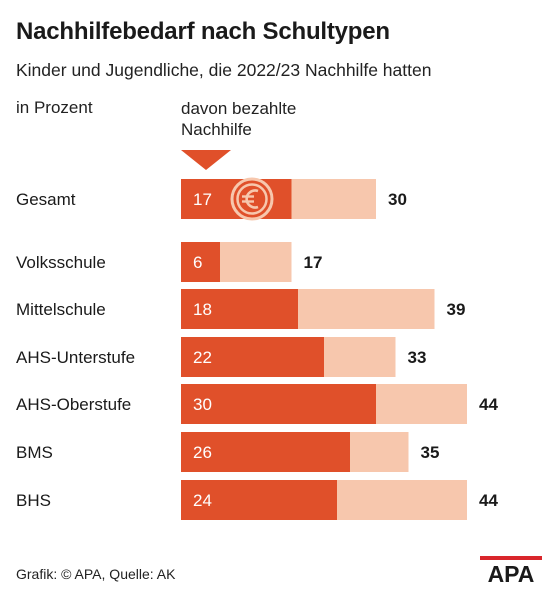 The width and height of the screenshot is (558, 596). I want to click on total-value-label: 17, so click(313, 262).